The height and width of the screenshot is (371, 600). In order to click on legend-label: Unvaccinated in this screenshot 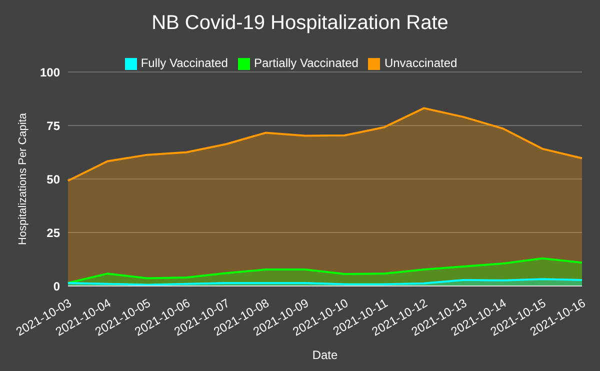, I will do `click(421, 63)`.